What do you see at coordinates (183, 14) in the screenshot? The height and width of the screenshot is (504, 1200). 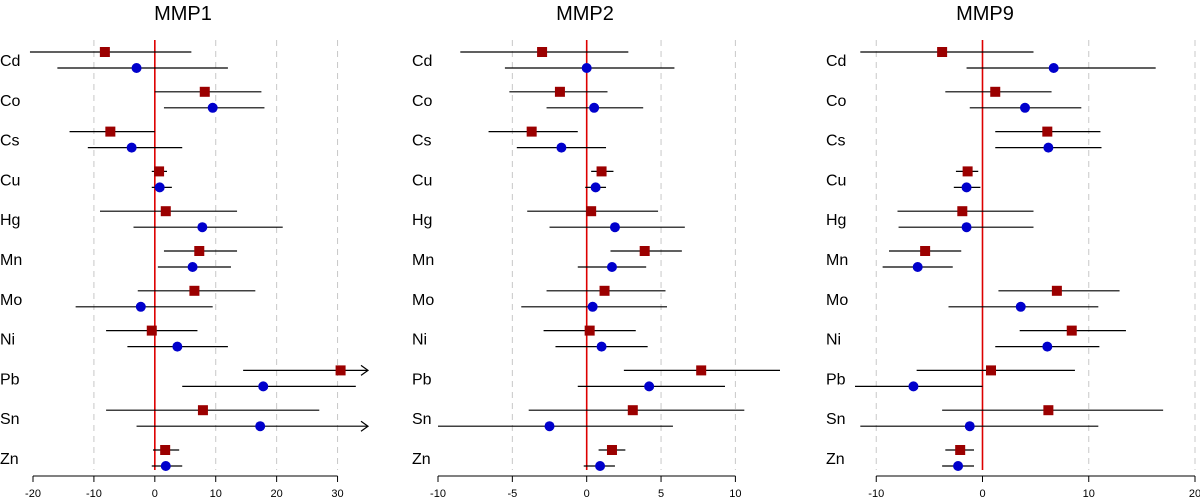 I see `panel-title: MMP1` at bounding box center [183, 14].